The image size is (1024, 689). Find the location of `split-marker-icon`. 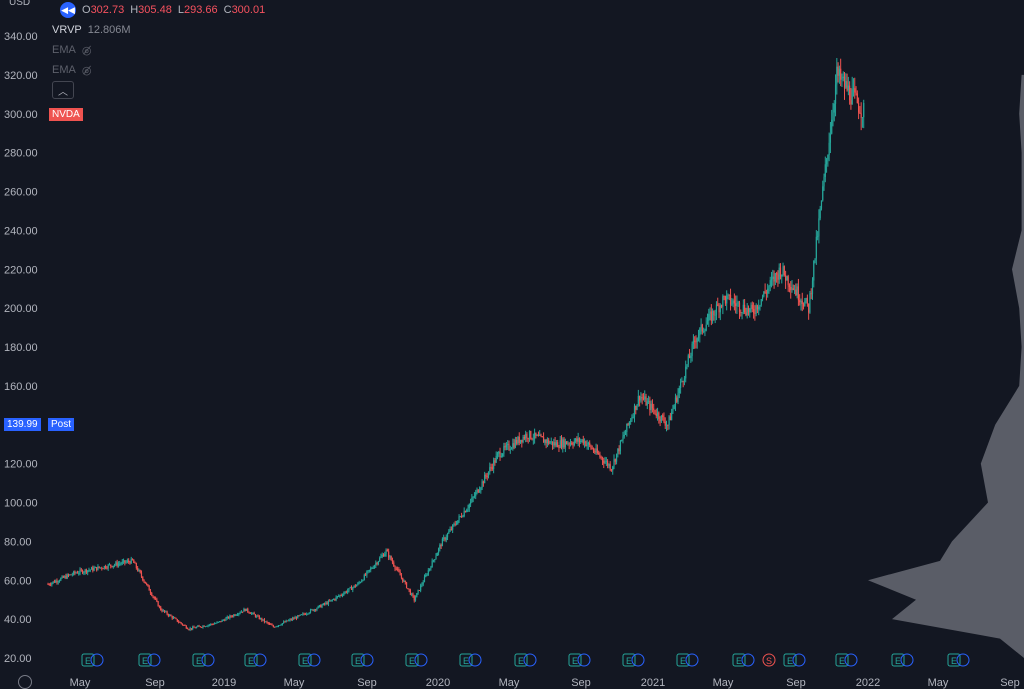

split-marker-icon is located at coordinates (769, 660).